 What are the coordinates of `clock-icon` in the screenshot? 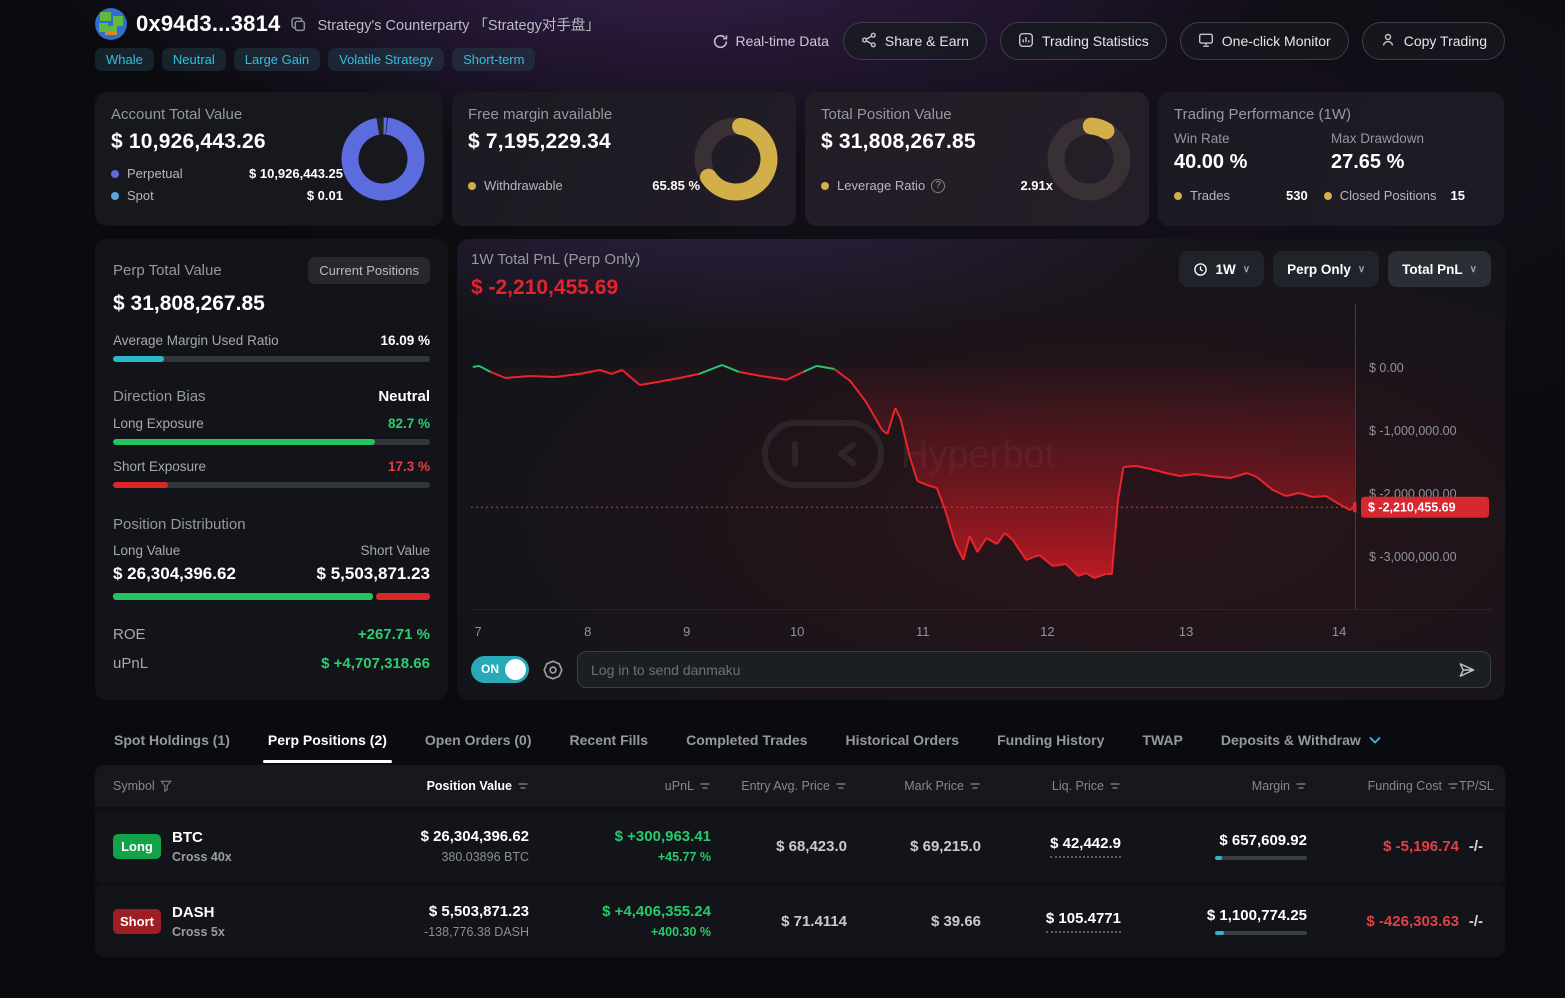 It's located at (1200, 269).